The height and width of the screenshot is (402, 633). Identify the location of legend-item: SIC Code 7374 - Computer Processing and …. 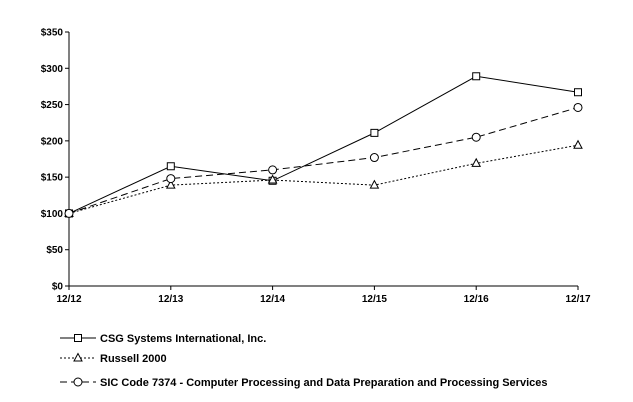
(303, 383).